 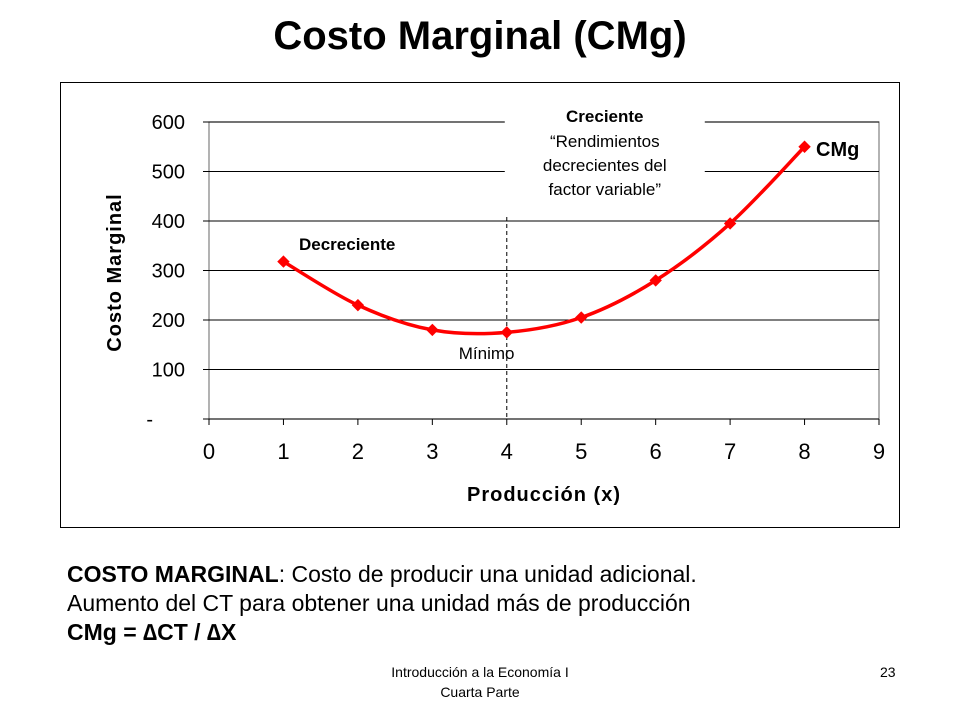 I want to click on x-tick-label: 4, so click(x=507, y=451).